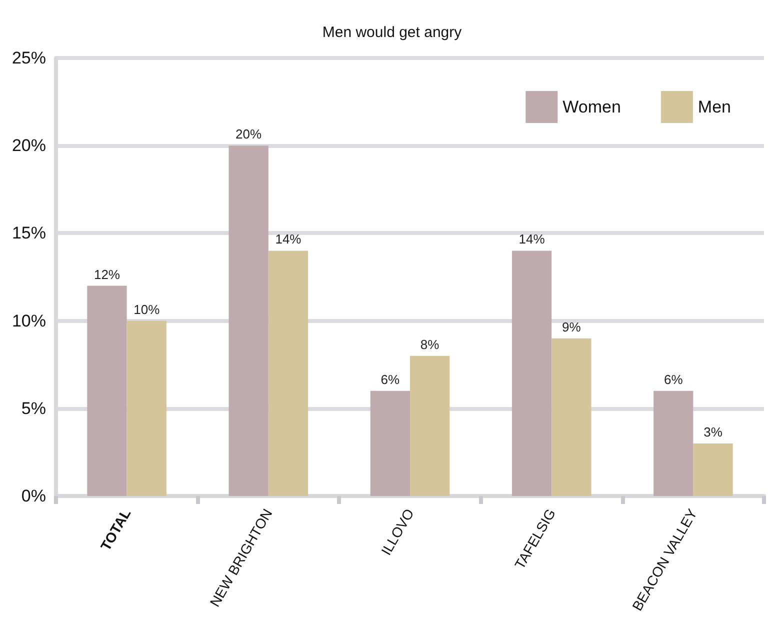  Describe the element at coordinates (29, 146) in the screenshot. I see `y-tick-label: 20%` at that location.